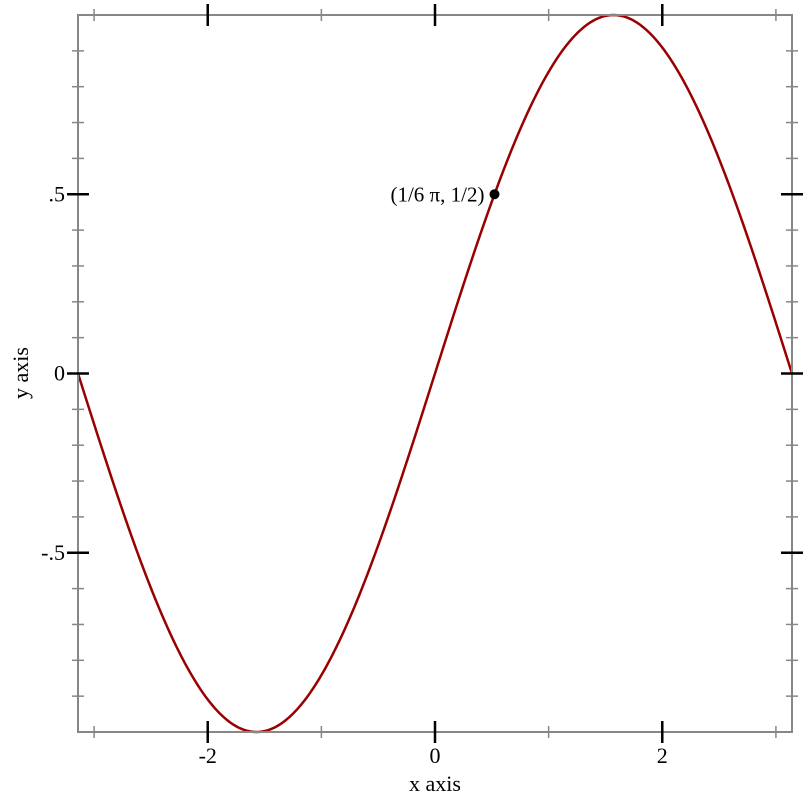 The width and height of the screenshot is (812, 812). What do you see at coordinates (53, 552) in the screenshot?
I see `y-tick-label: -.5` at bounding box center [53, 552].